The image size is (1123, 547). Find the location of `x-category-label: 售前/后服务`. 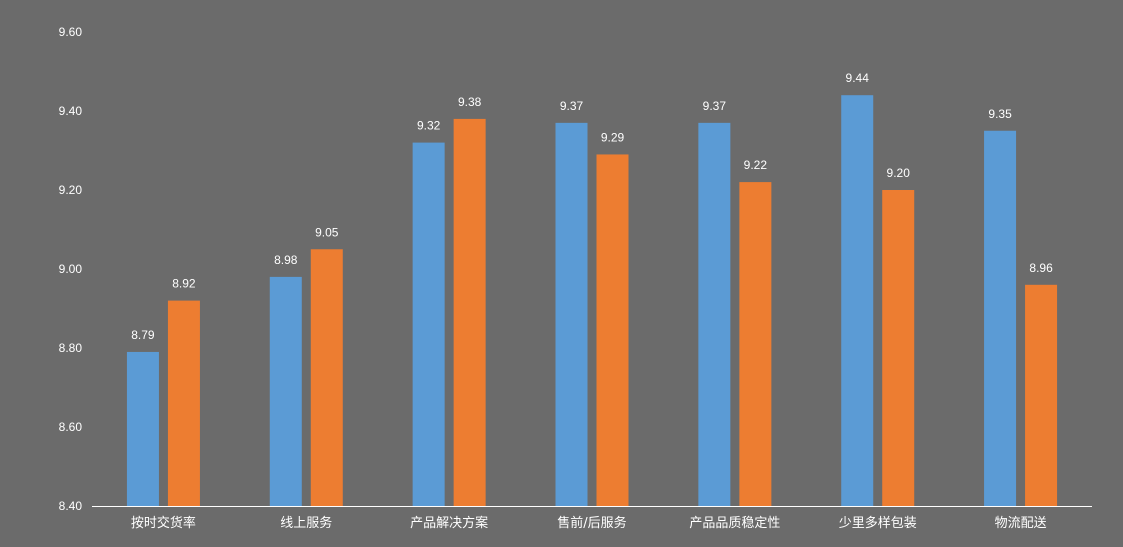

x-category-label: 售前/后服务 is located at coordinates (591, 523).